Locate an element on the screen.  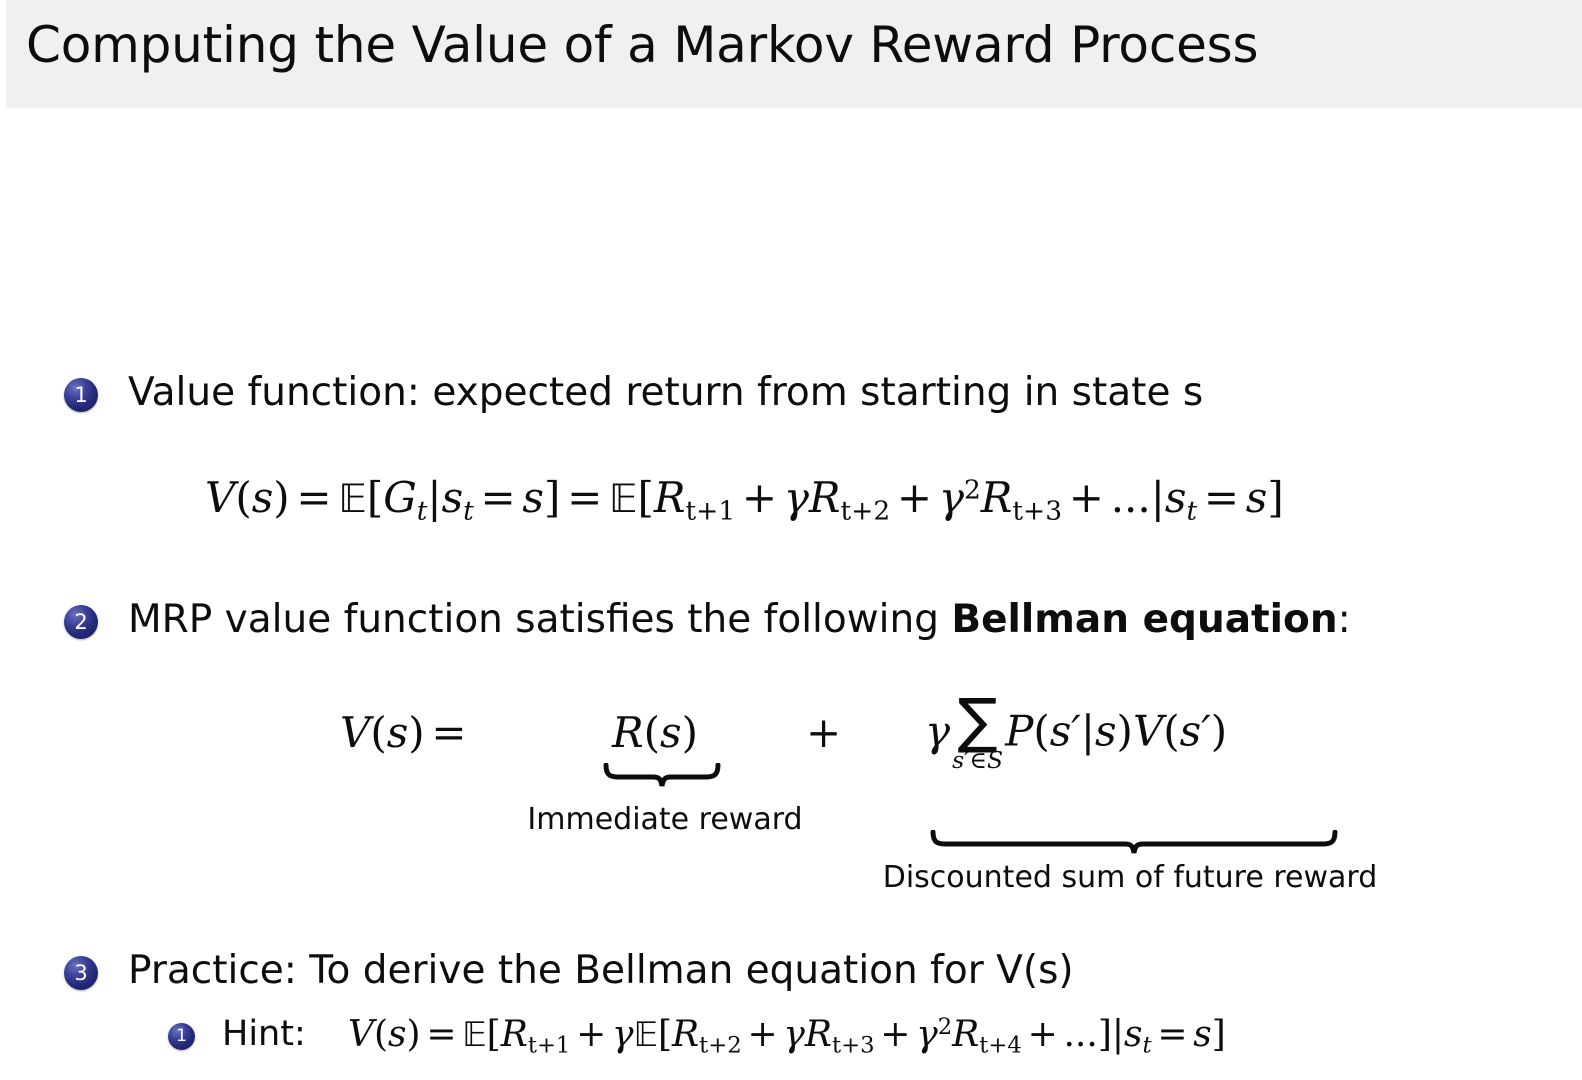
bellman-equation-discounted-sum-term: γ ∑ s′∈S P(s′|s)V(s′) is located at coordinates (1076, 731).